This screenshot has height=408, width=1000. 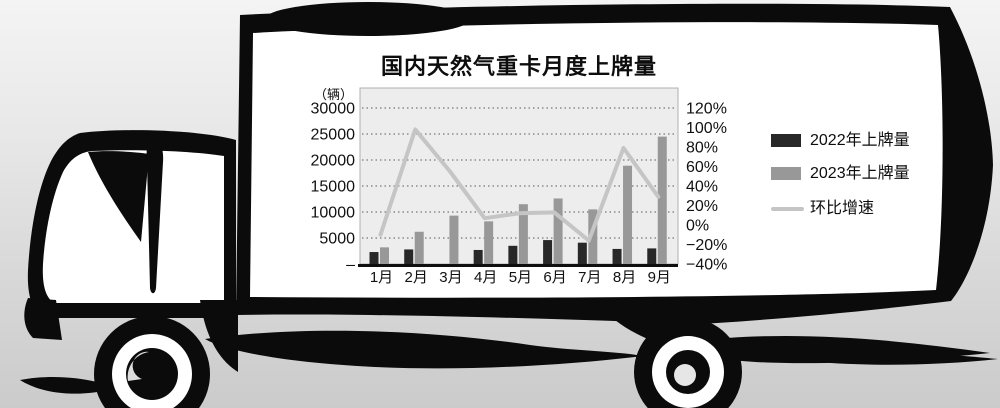 I want to click on legend-label-growth: 环比增速, so click(x=842, y=208).